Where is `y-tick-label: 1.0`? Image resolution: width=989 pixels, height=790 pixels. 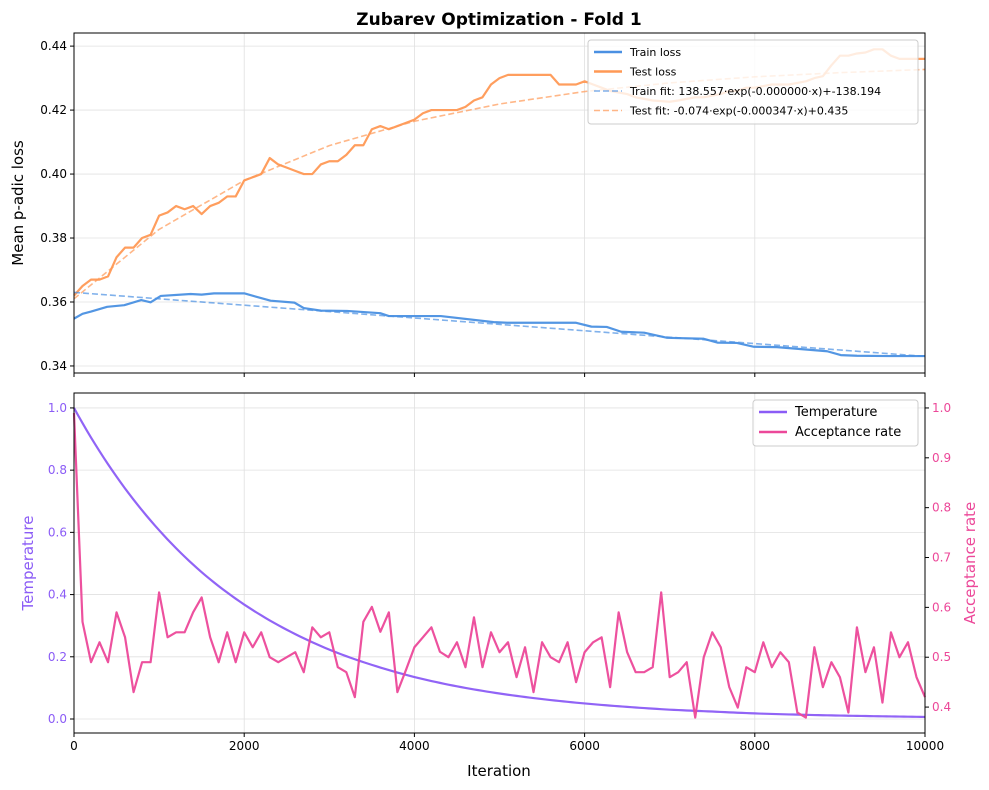
y-tick-label: 1.0 is located at coordinates (57, 408).